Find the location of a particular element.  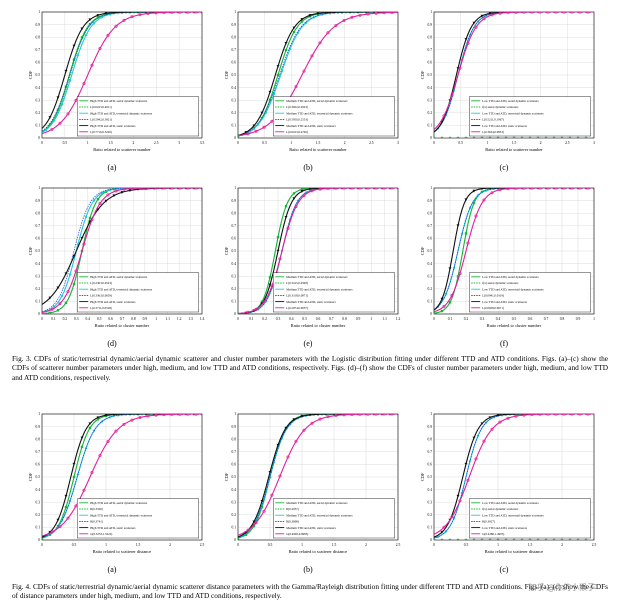

legend-entry: G(0.5253,1.3222) is located at coordinates (101, 534).